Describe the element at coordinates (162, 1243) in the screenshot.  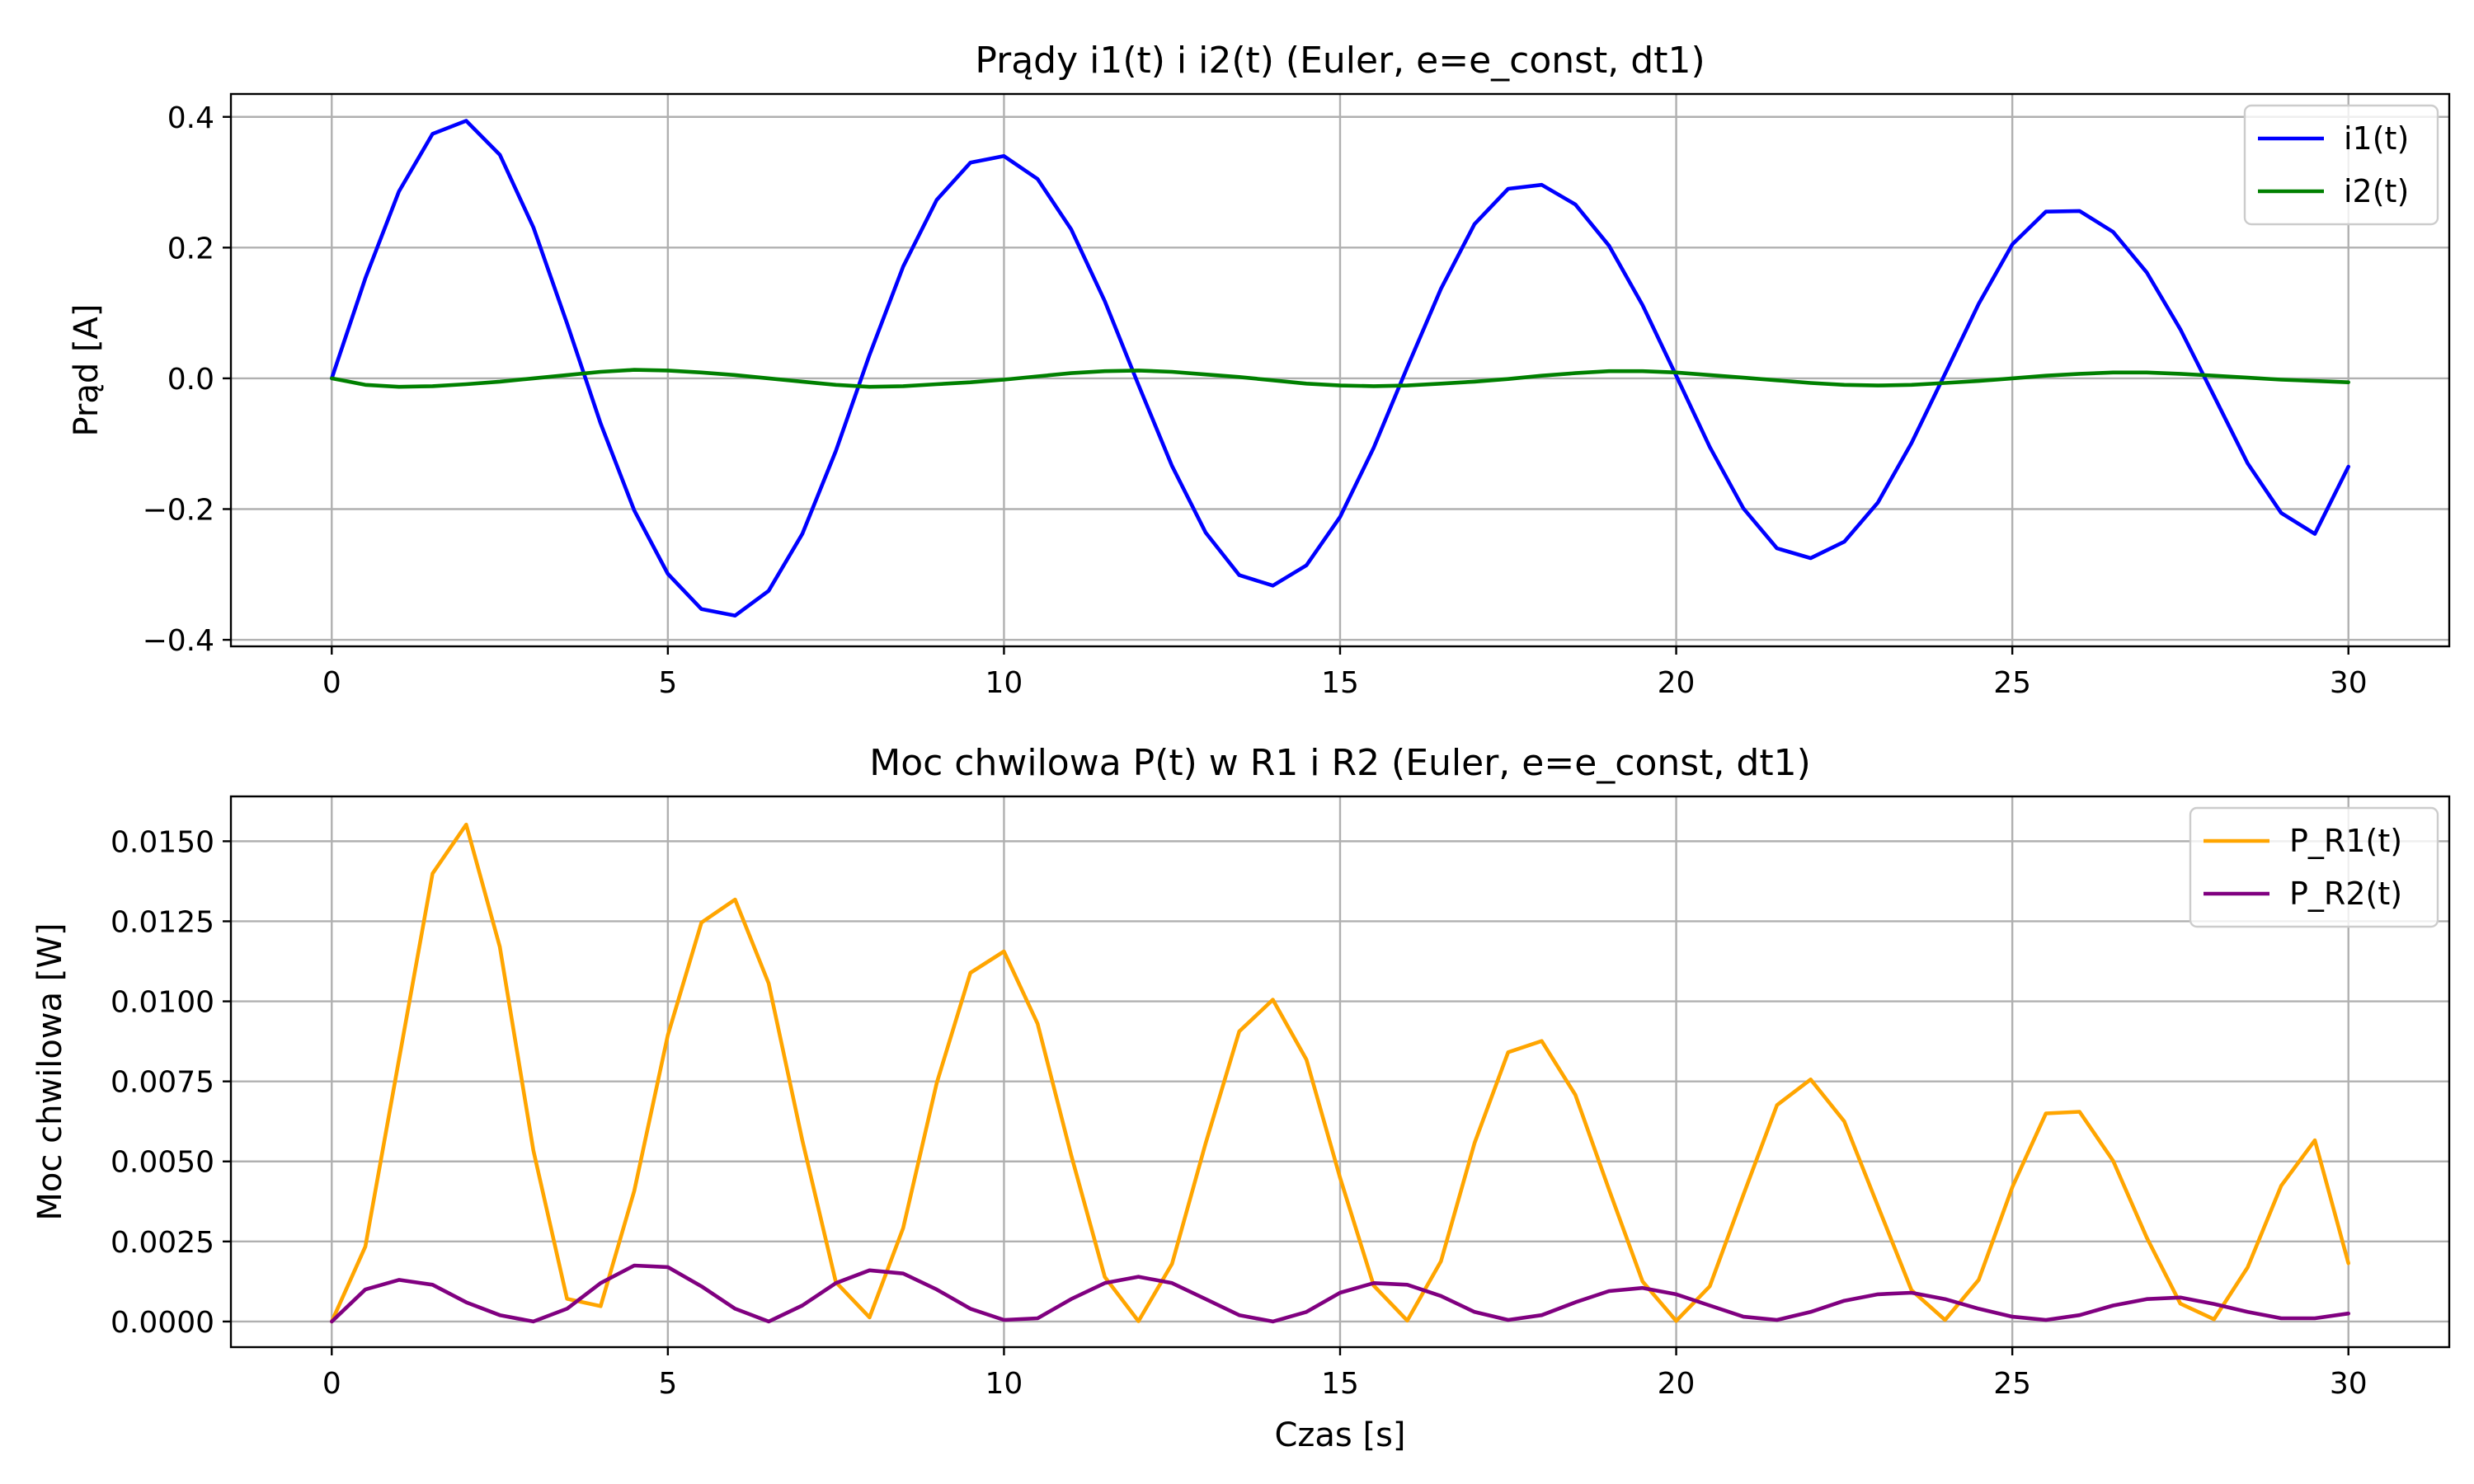
I see `y-tick-label-1: 0.0025` at that location.